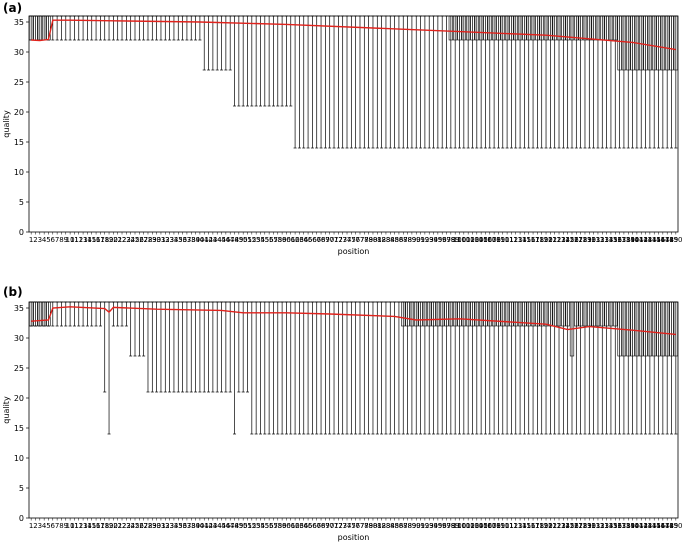  Describe the element at coordinates (74, 240) in the screenshot. I see `panel-a-x-tick-label-11: 11` at that location.